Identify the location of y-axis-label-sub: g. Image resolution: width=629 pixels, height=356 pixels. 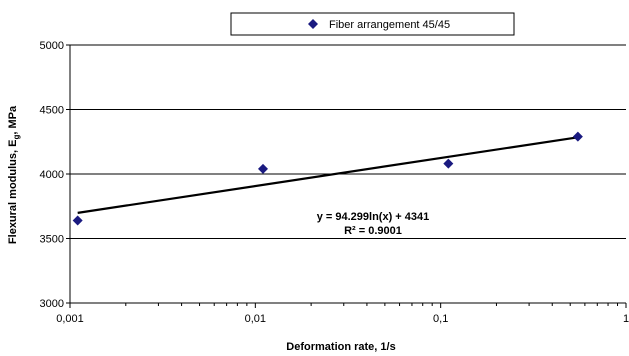
(16, 137).